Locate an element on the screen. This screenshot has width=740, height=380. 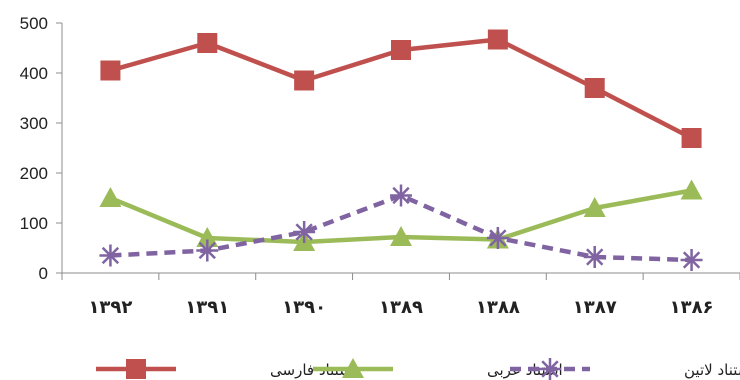
legend-label: استناد فارسی is located at coordinates (313, 370).